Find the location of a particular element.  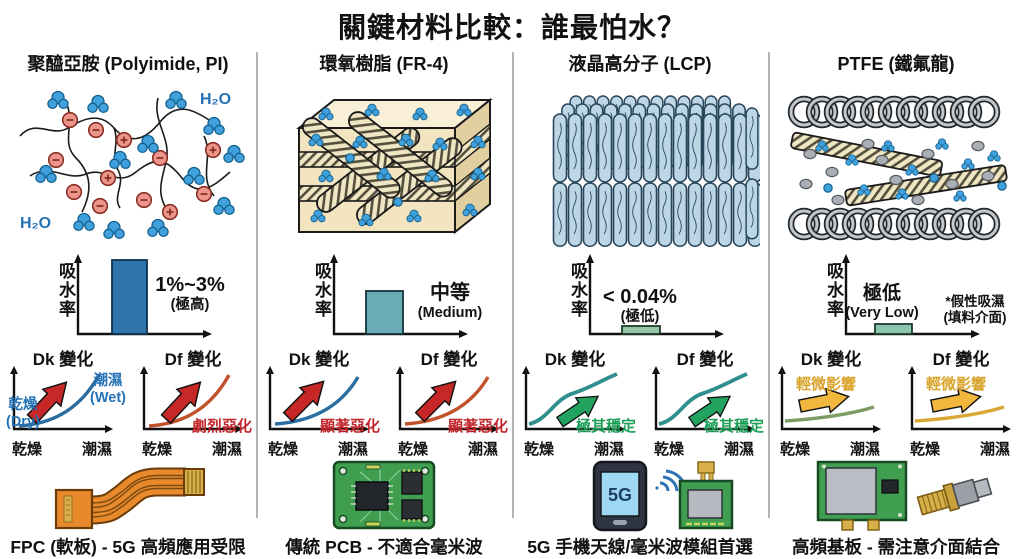

polyimide-structure-illustration: H₂O H₂O is located at coordinates (132, 165).